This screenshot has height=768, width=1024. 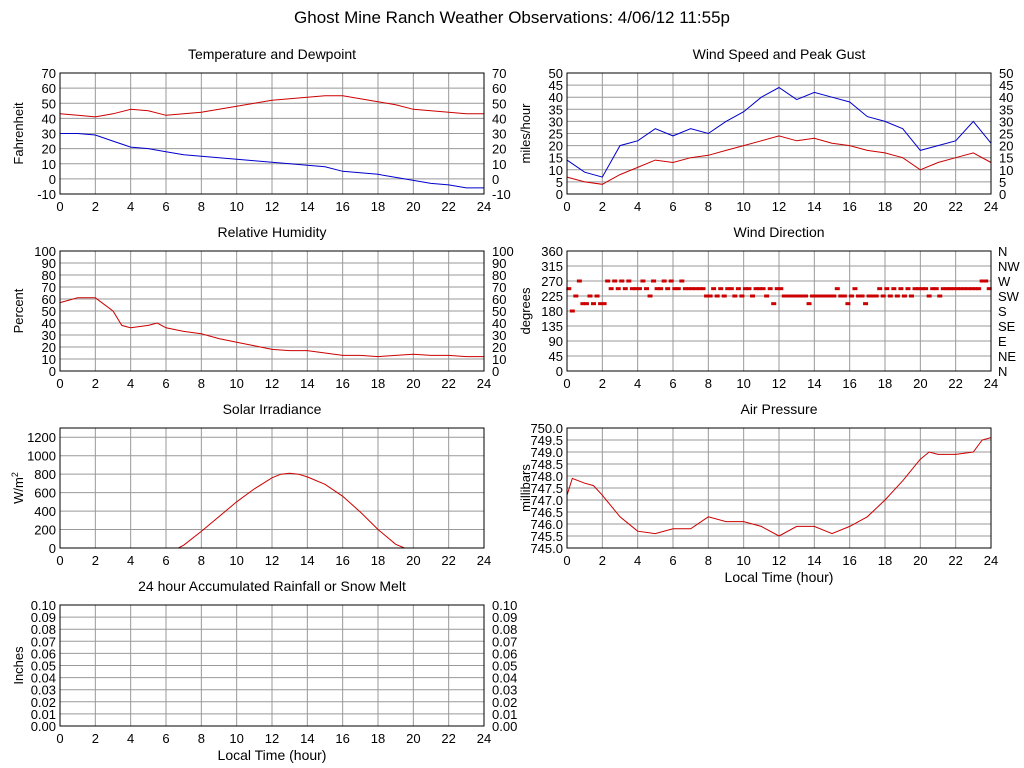 What do you see at coordinates (307, 560) in the screenshot?
I see `solar-xtick-label: 14` at bounding box center [307, 560].